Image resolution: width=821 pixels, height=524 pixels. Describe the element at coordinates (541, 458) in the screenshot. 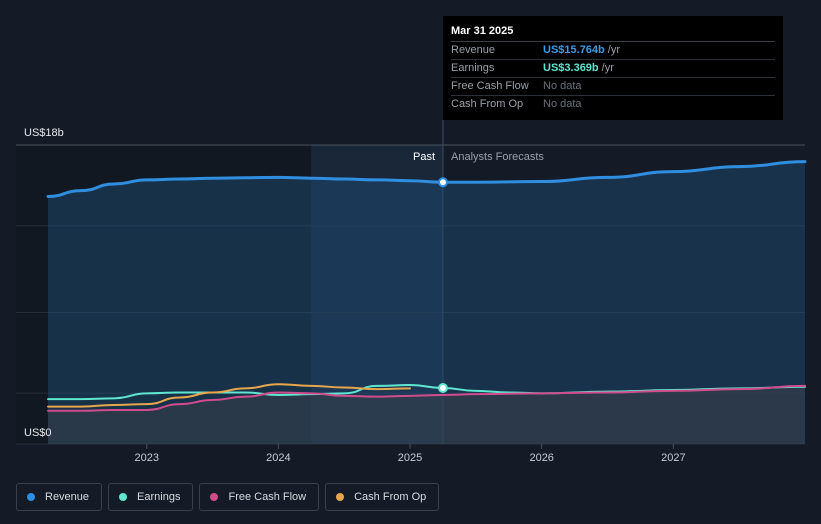

I see `x-tick-label: 2026` at that location.